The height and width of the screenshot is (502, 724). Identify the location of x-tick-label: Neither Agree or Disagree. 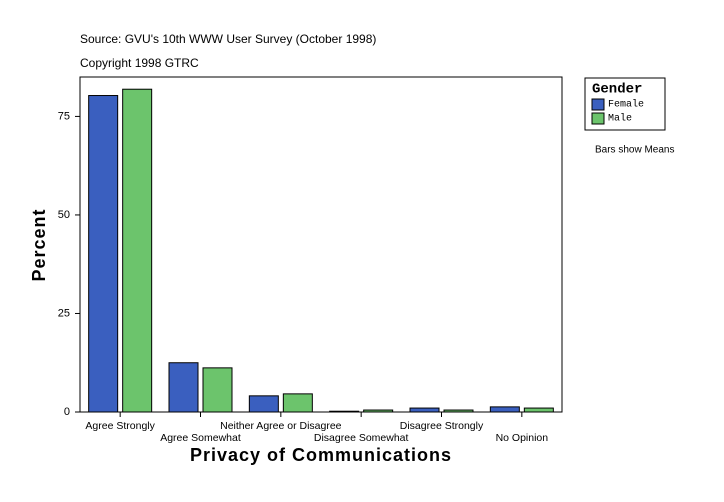
(281, 426).